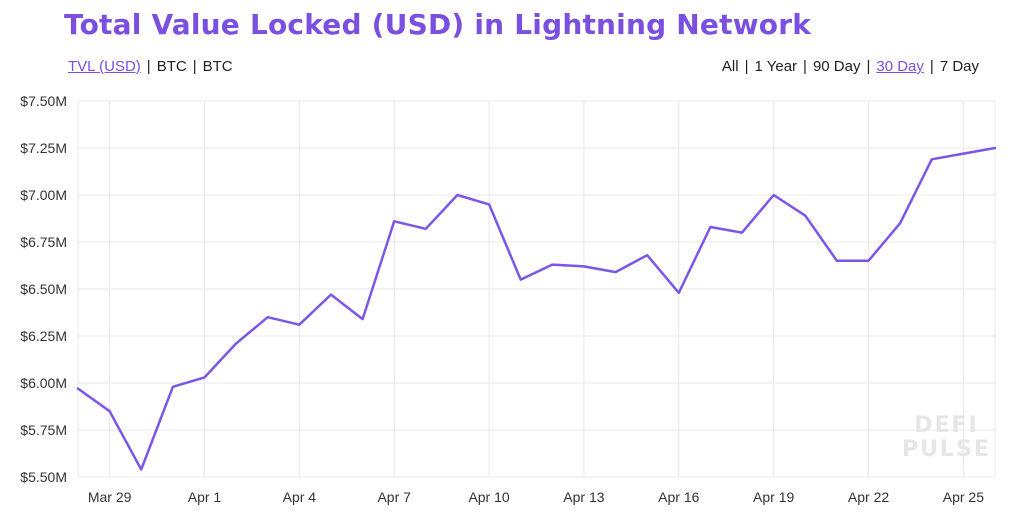 The image size is (1013, 524). Describe the element at coordinates (836, 66) in the screenshot. I see `range-90-day: 90 Day` at that location.